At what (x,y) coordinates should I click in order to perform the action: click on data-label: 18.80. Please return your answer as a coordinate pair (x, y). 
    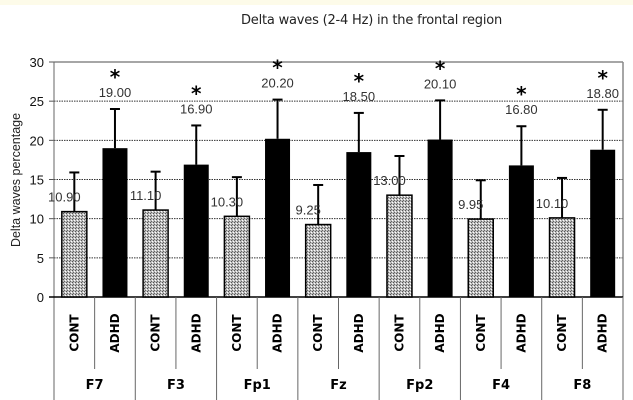
    Looking at the image, I should click on (602, 93).